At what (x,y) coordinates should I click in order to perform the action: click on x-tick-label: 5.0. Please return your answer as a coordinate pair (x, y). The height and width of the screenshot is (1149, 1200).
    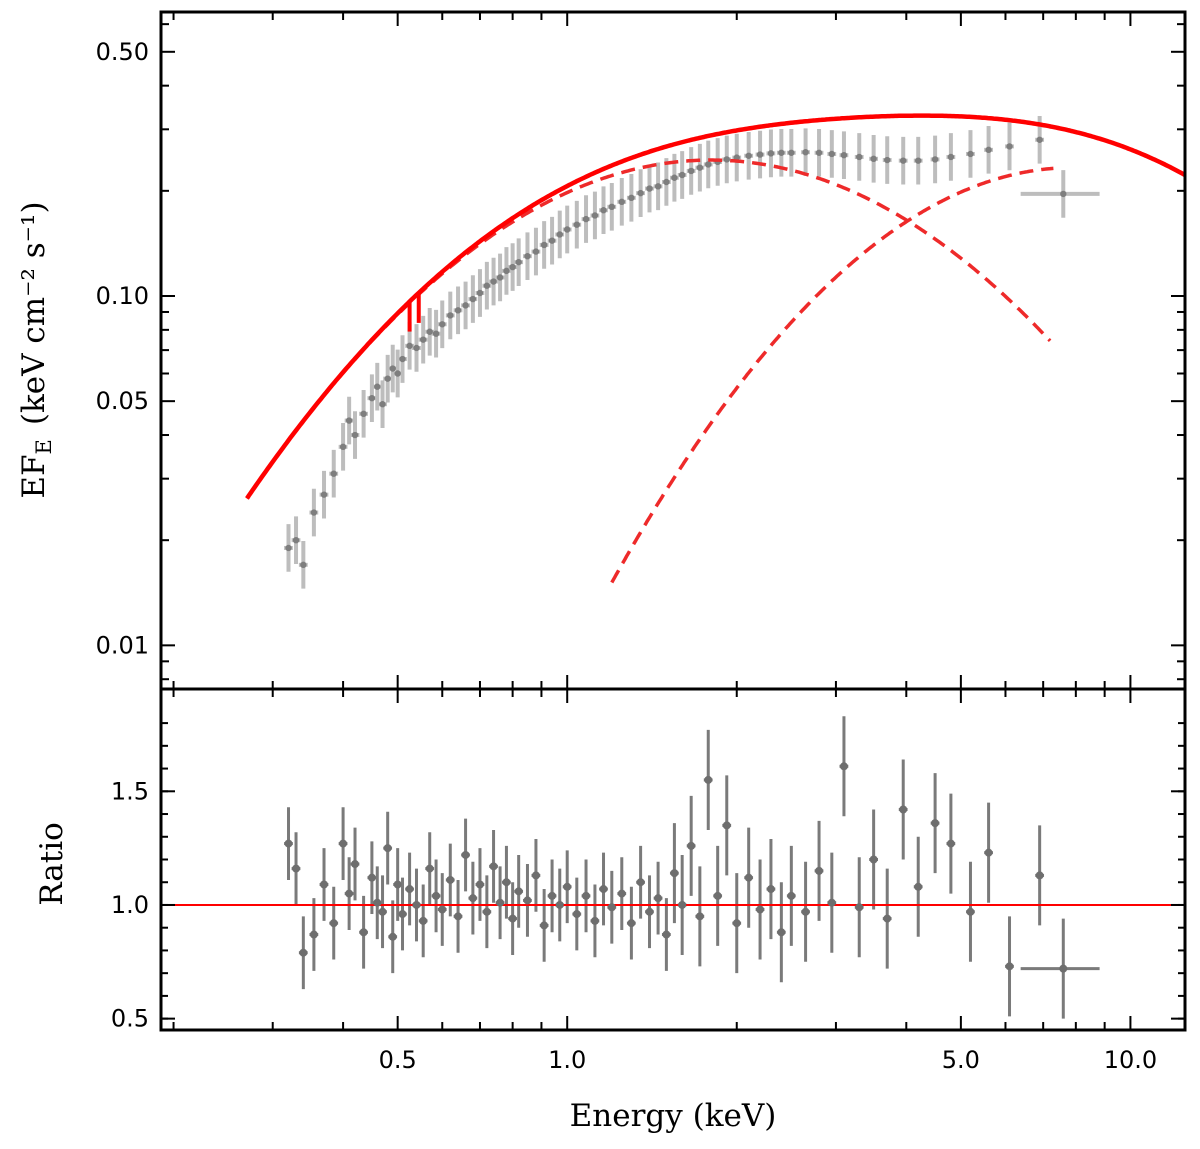
    Looking at the image, I should click on (961, 1060).